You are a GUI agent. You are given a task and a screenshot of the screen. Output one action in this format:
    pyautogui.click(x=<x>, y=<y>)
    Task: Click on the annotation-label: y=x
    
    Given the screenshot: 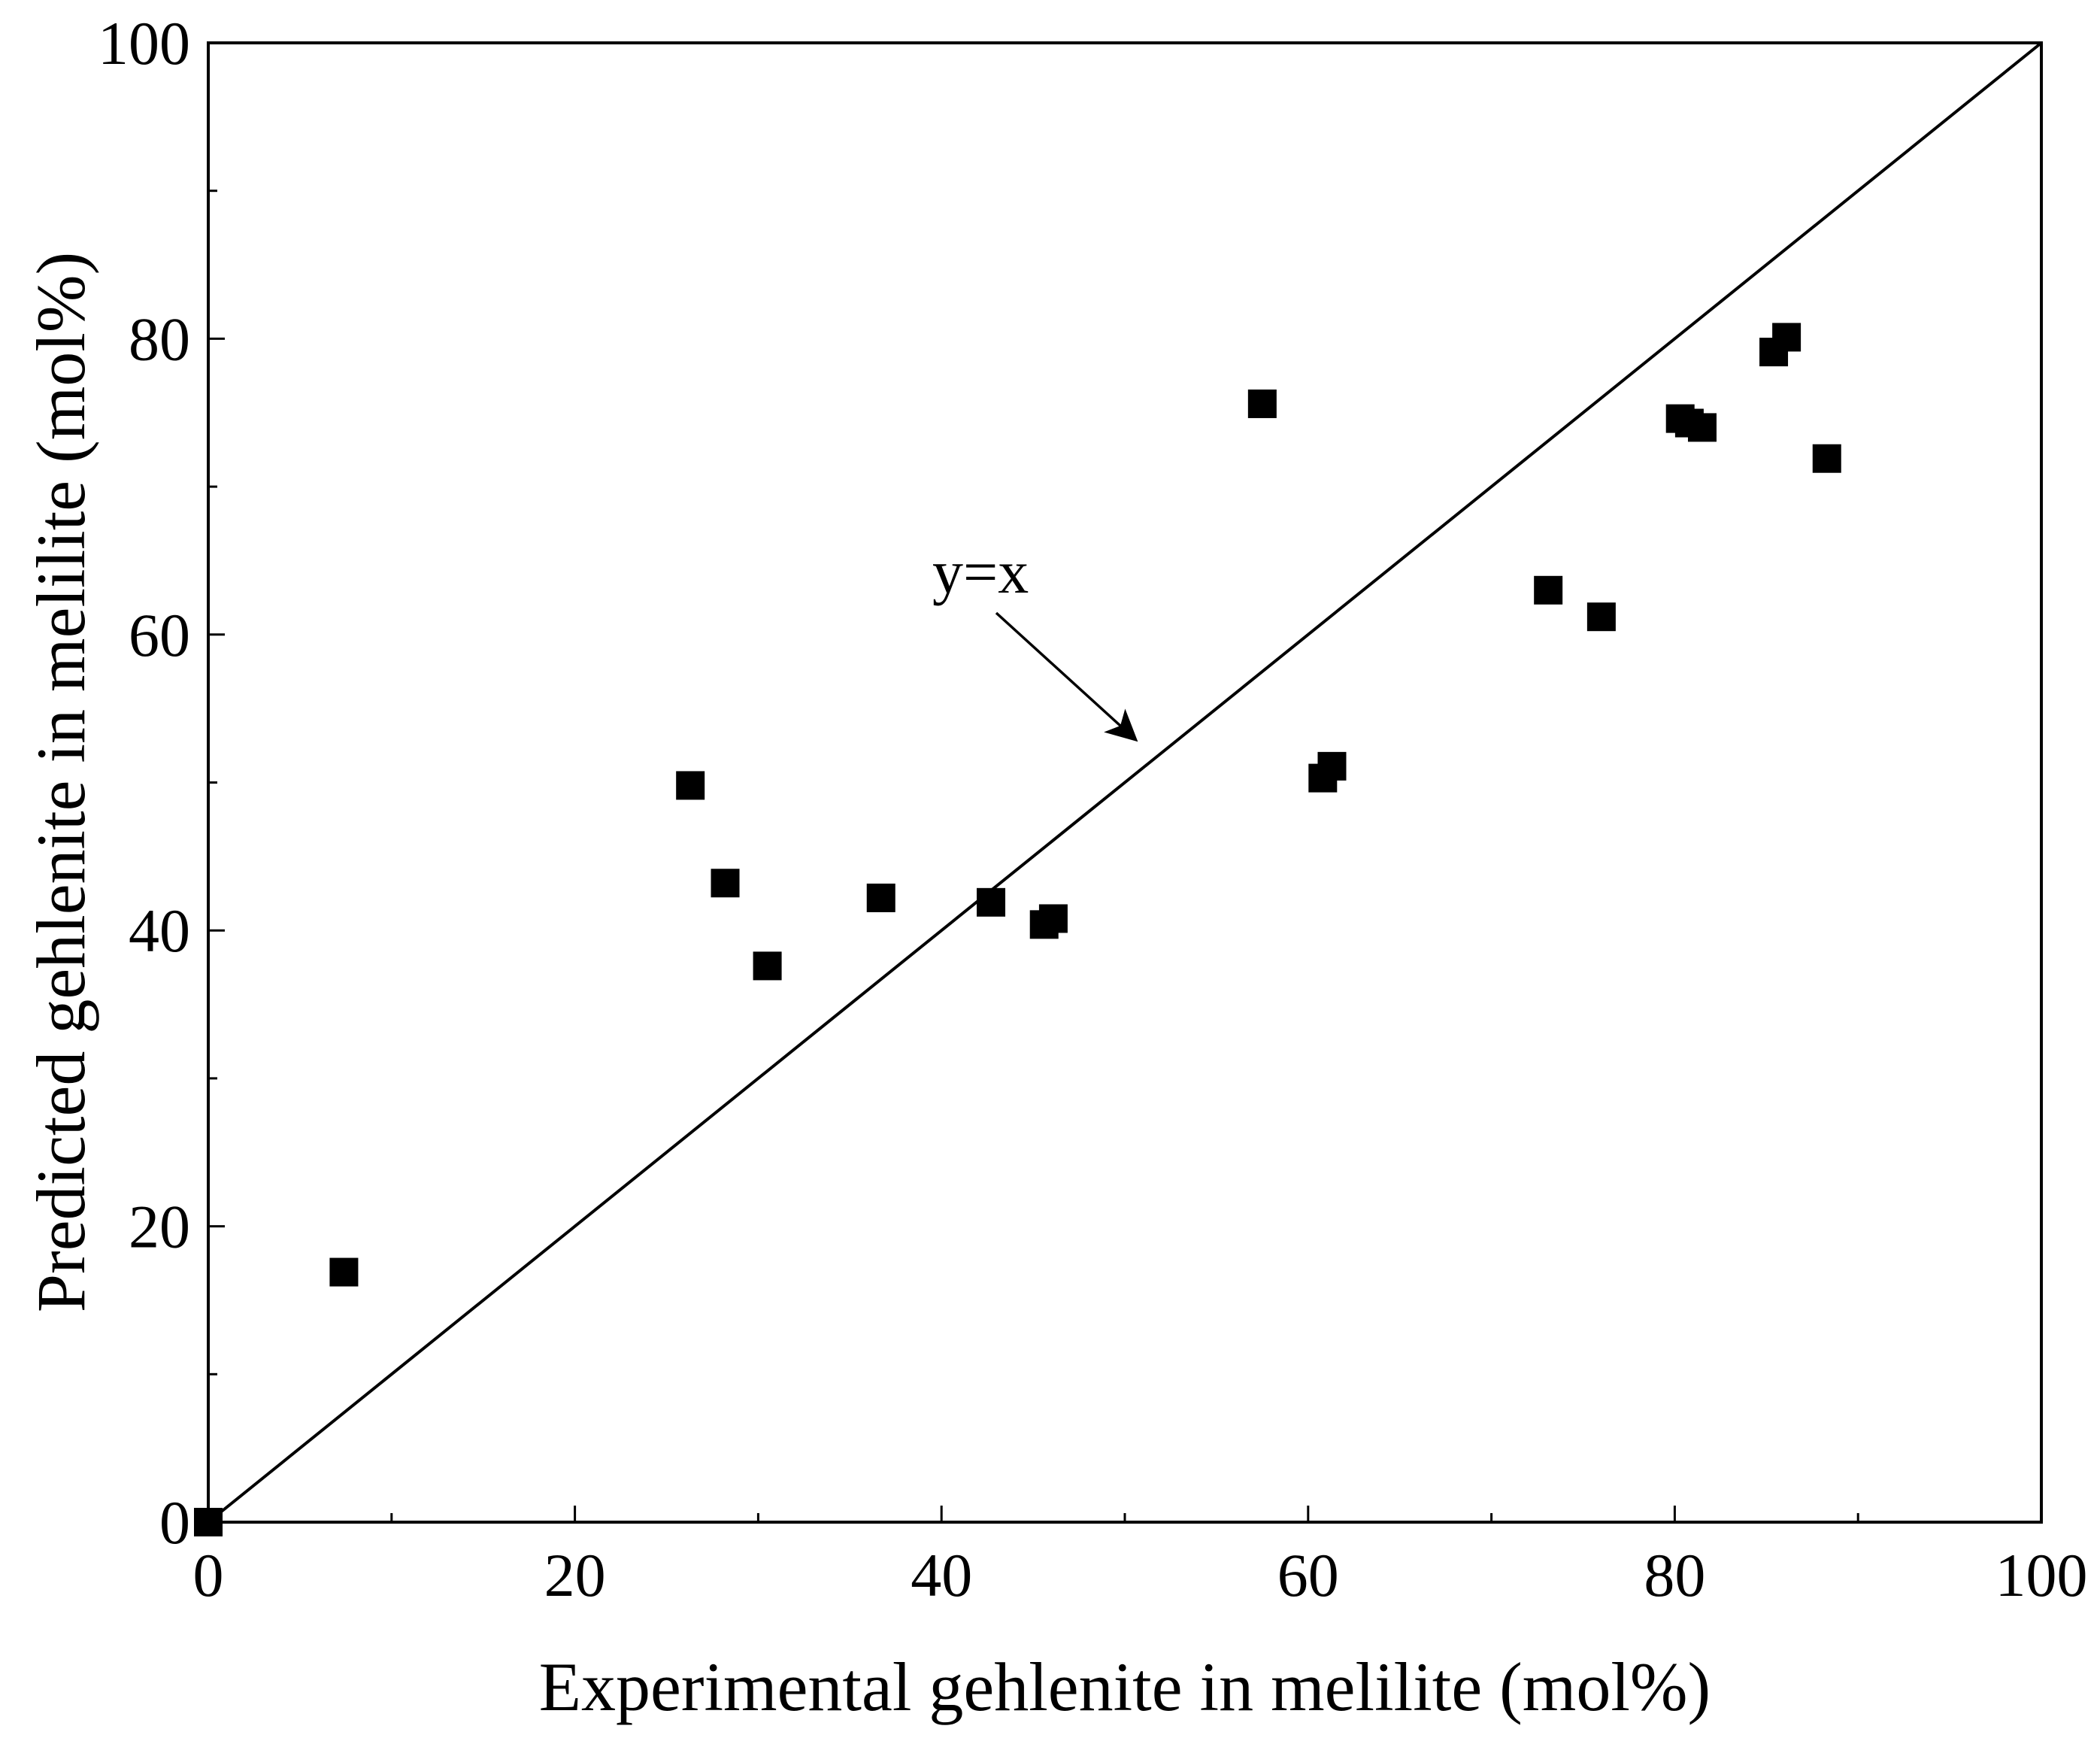 What is the action you would take?
    pyautogui.click(x=980, y=572)
    